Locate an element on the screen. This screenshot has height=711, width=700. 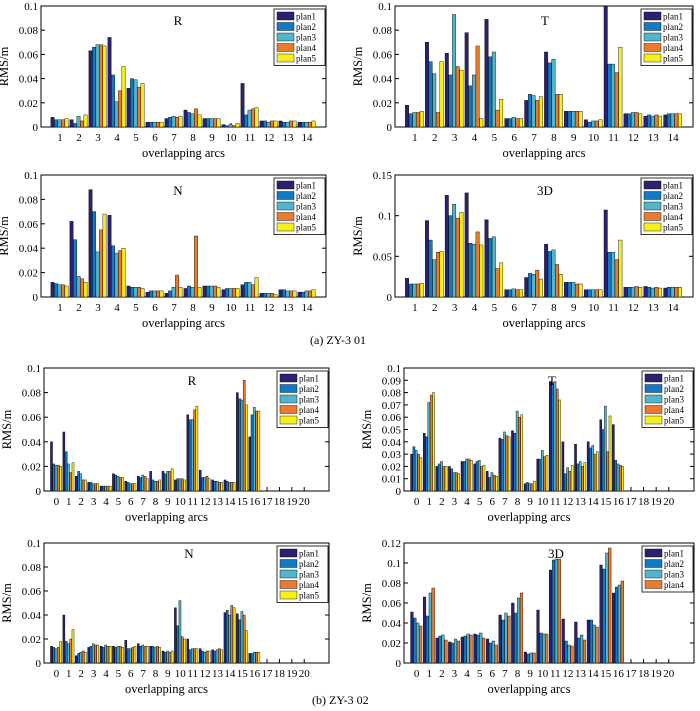
x-tick-label: 10 is located at coordinates (594, 308).